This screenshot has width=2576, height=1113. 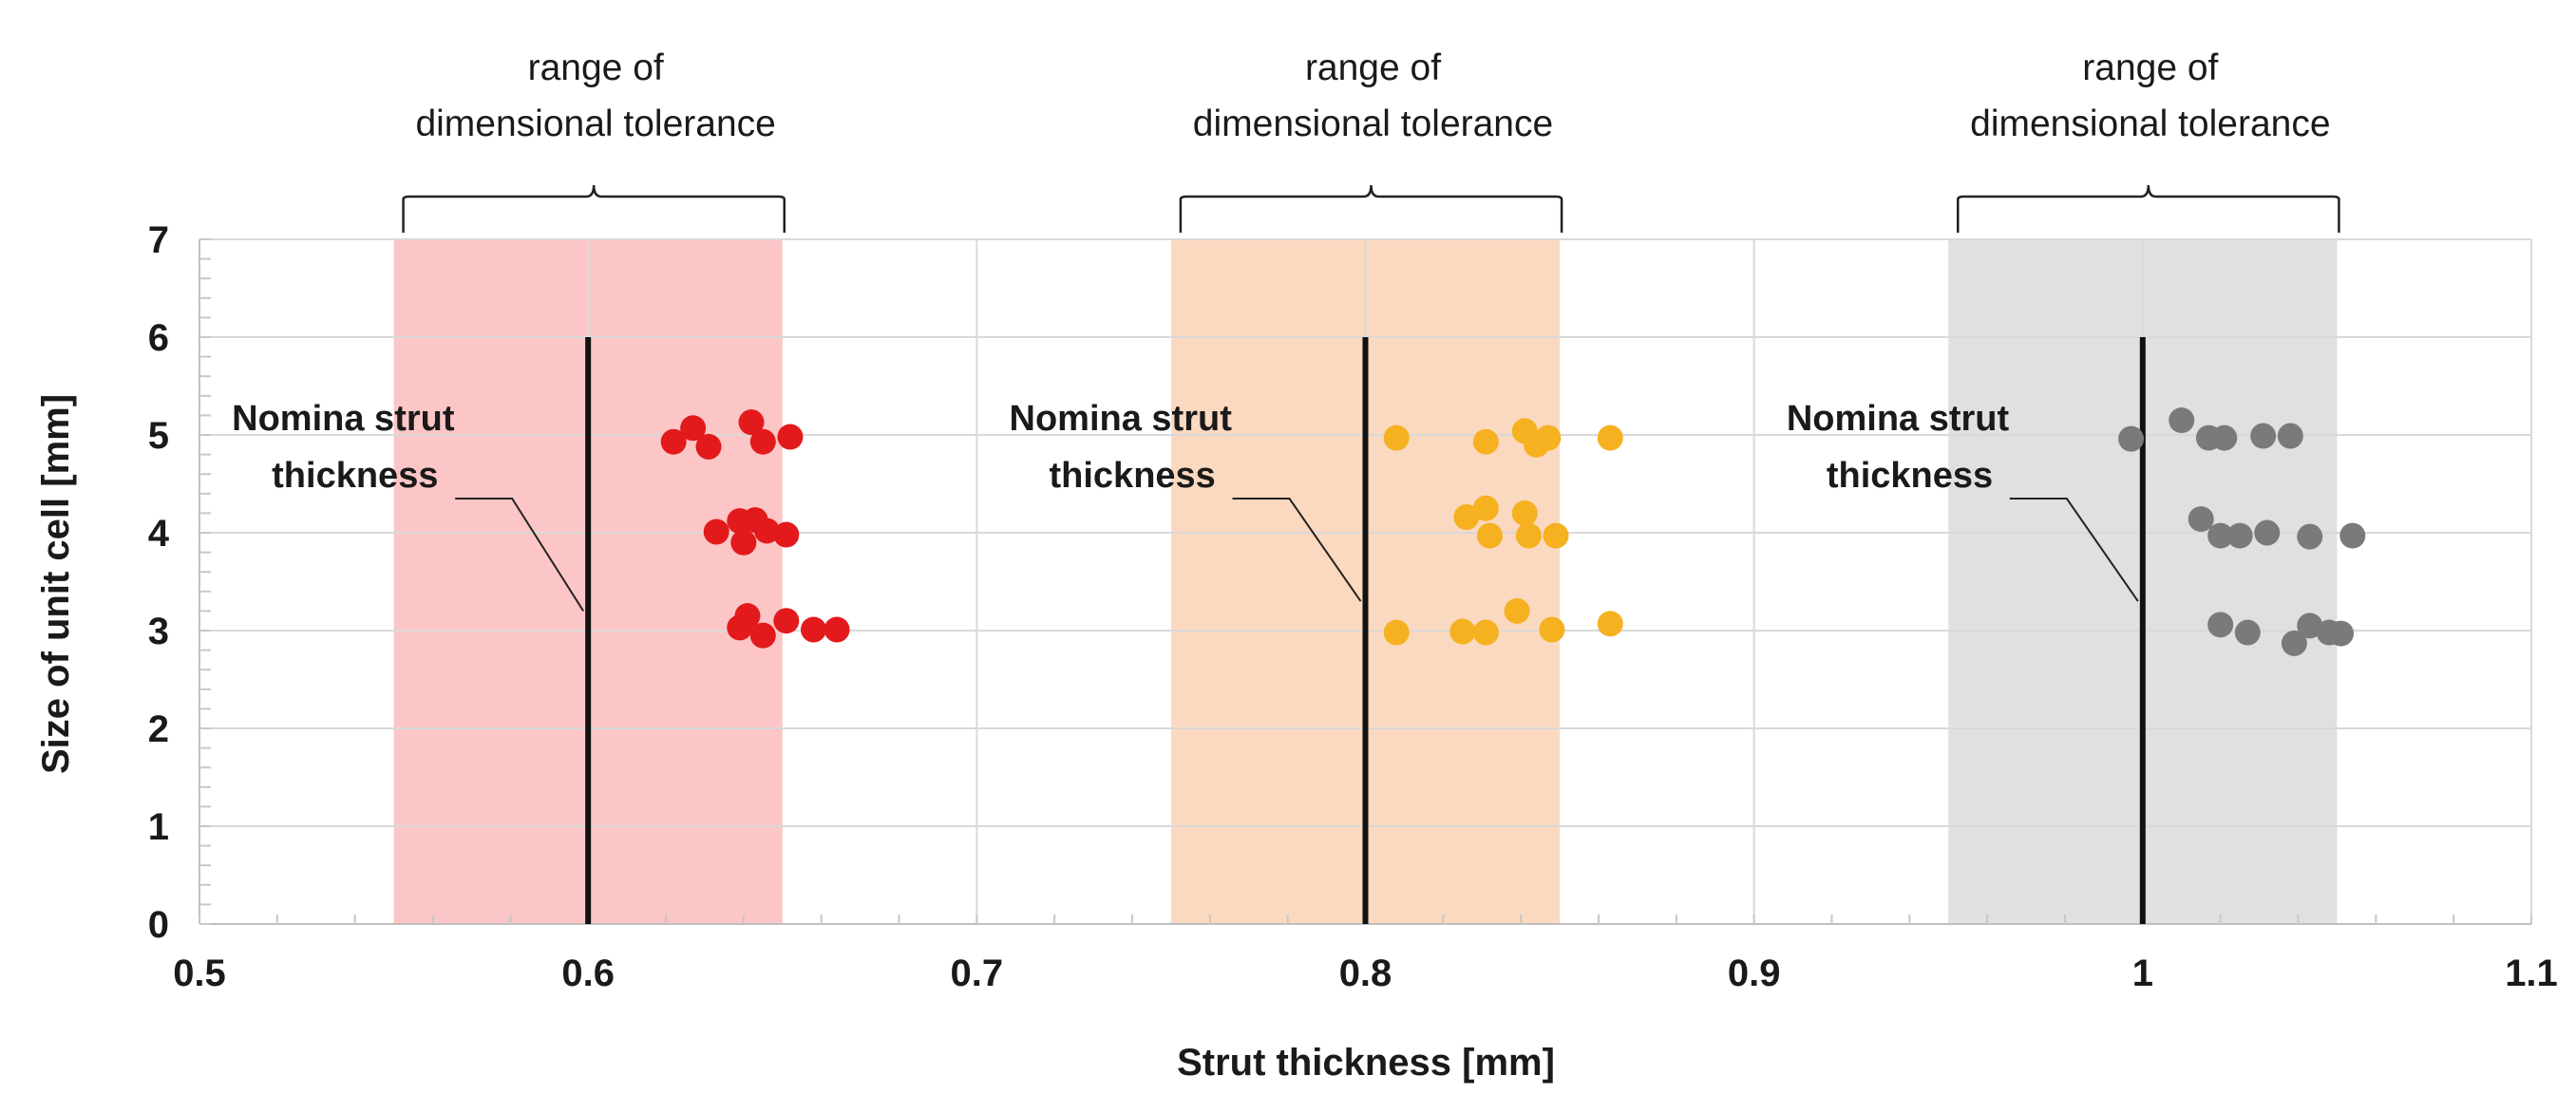 What do you see at coordinates (158, 925) in the screenshot?
I see `y-tick-label: 0` at bounding box center [158, 925].